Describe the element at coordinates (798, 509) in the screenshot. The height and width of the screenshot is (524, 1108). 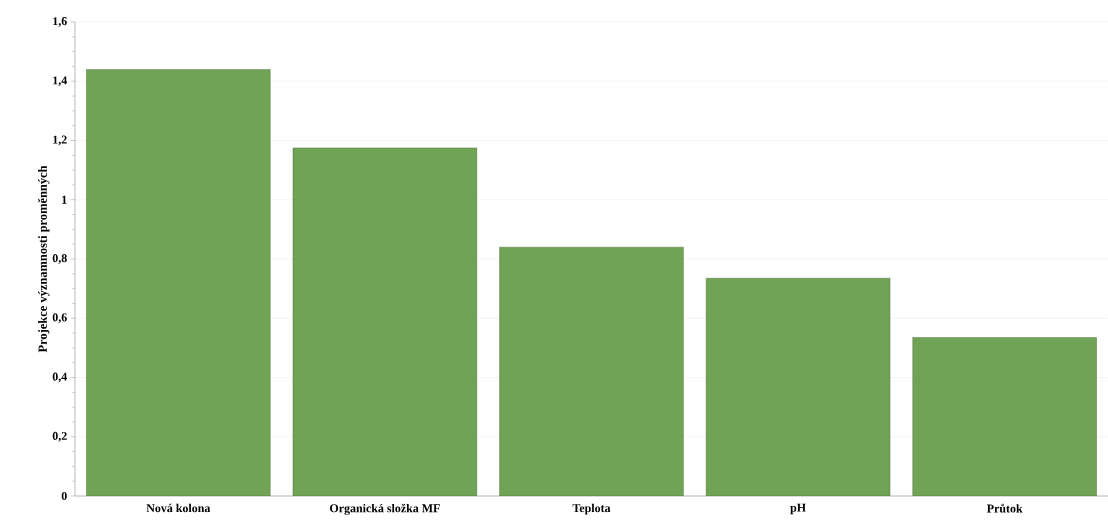
I see `x-tick-label: pH` at that location.